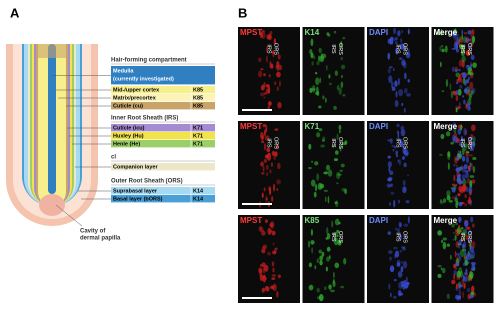  What do you see at coordinates (163, 106) in the screenshot?
I see `row-swatch` at bounding box center [163, 106].